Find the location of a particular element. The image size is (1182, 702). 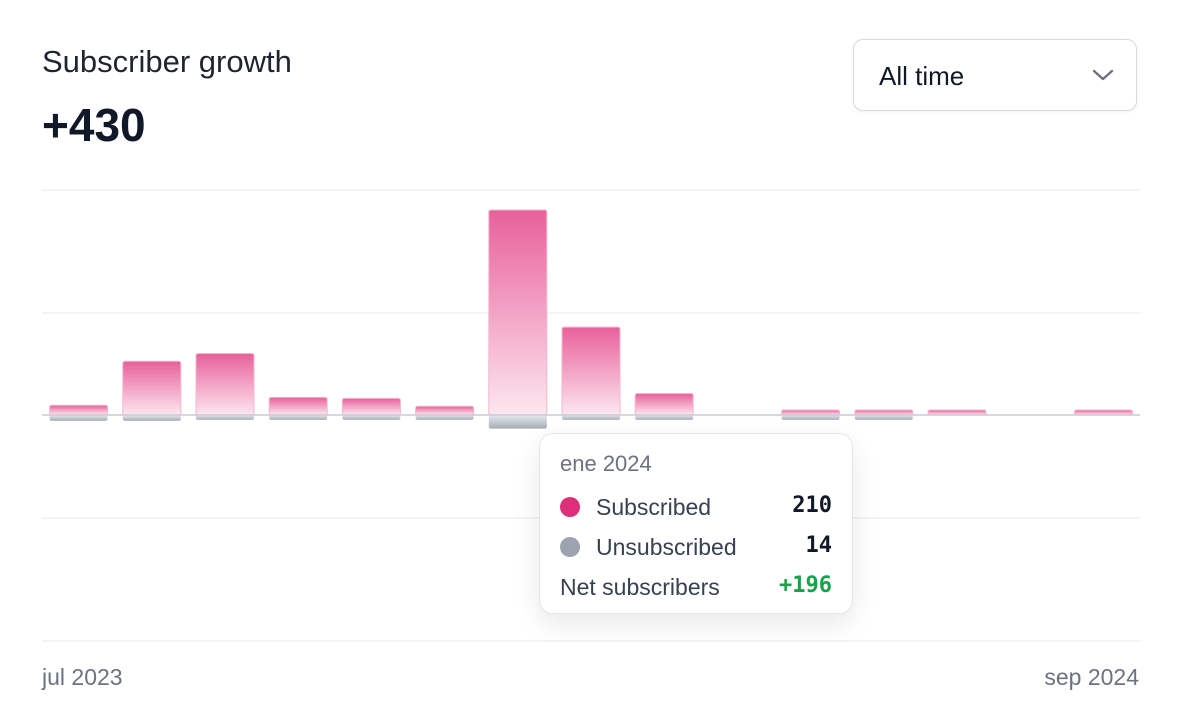

tooltip-unsubscribed-row: Unsubscribed 14 is located at coordinates (696, 547).